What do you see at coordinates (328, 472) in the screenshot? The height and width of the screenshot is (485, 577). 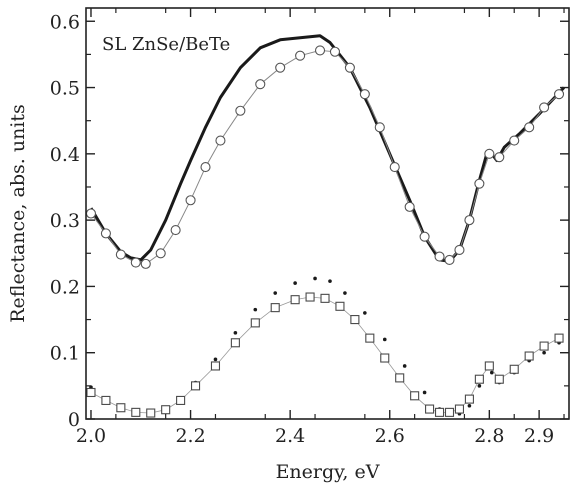 I see `x-axis-label: Energy, eV` at bounding box center [328, 472].